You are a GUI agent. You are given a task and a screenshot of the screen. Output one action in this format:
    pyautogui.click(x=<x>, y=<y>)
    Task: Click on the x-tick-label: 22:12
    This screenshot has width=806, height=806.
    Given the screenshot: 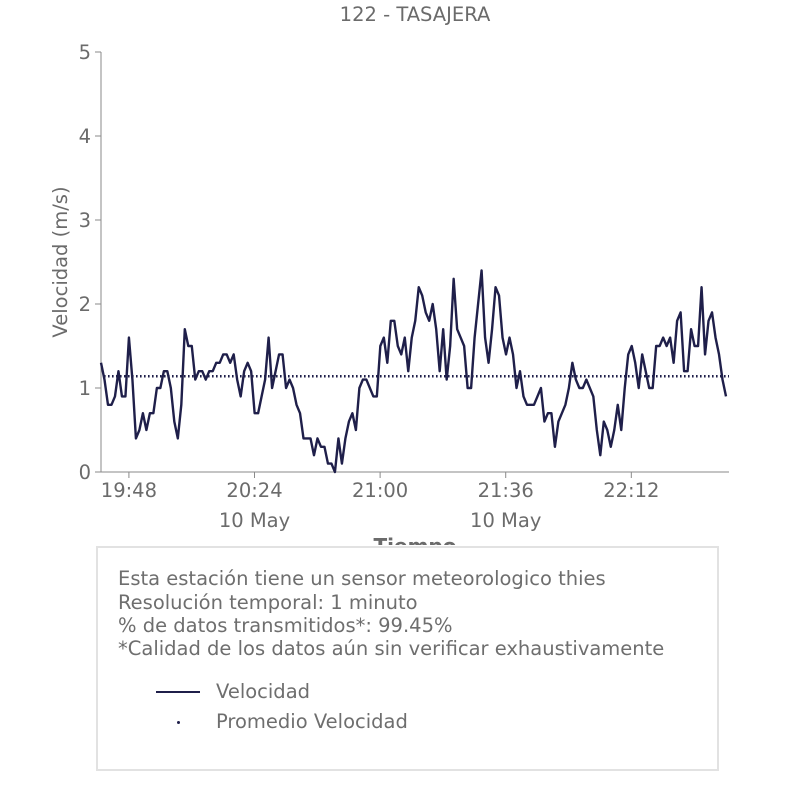 What is the action you would take?
    pyautogui.click(x=631, y=490)
    